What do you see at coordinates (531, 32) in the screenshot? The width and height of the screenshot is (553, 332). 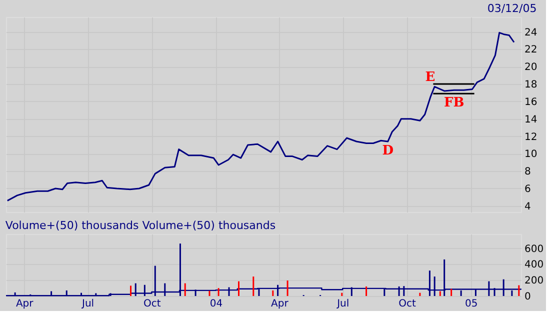 I see `y-tick-label: 24` at bounding box center [531, 32].